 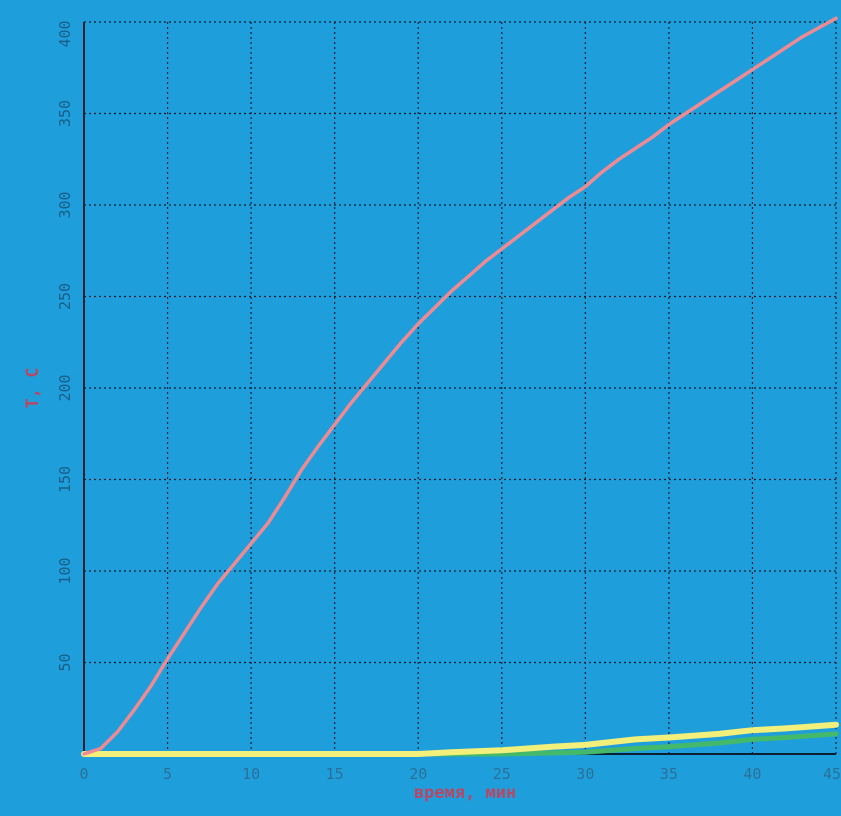 I want to click on x-tick-label: 40, so click(x=752, y=774).